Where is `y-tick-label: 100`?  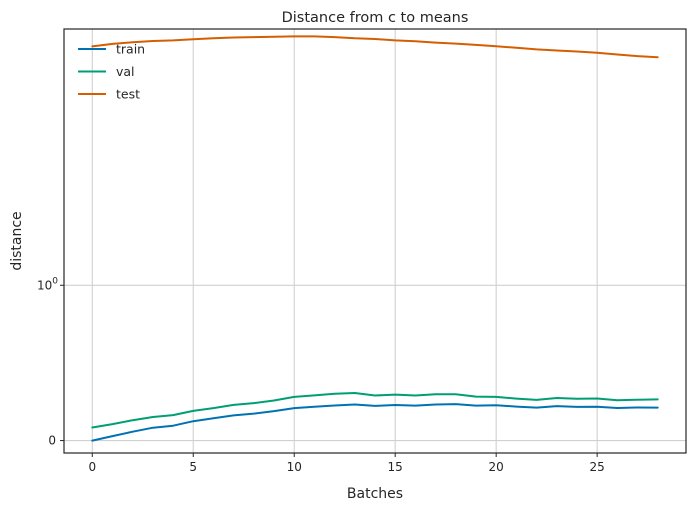 y-tick-label: 100 is located at coordinates (47, 284).